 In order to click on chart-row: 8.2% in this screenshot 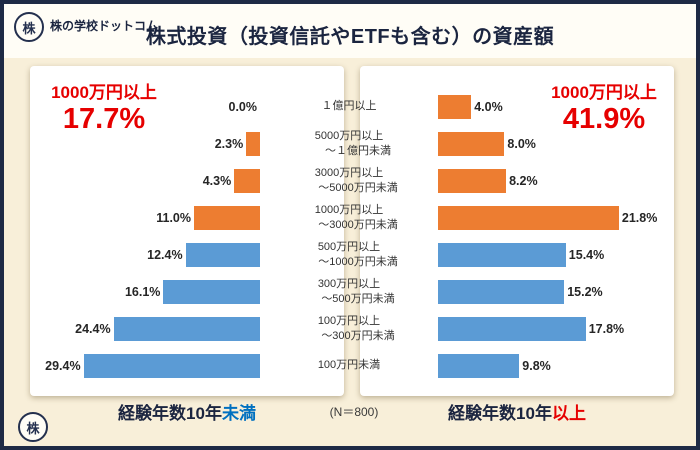, I will do `click(554, 180)`.